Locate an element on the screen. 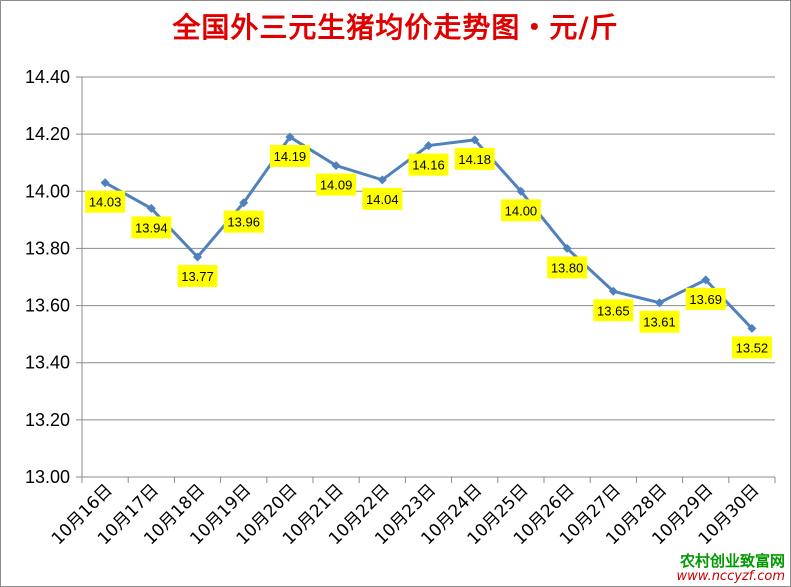 This screenshot has height=587, width=791. data-label-text: 13.69 is located at coordinates (705, 299).